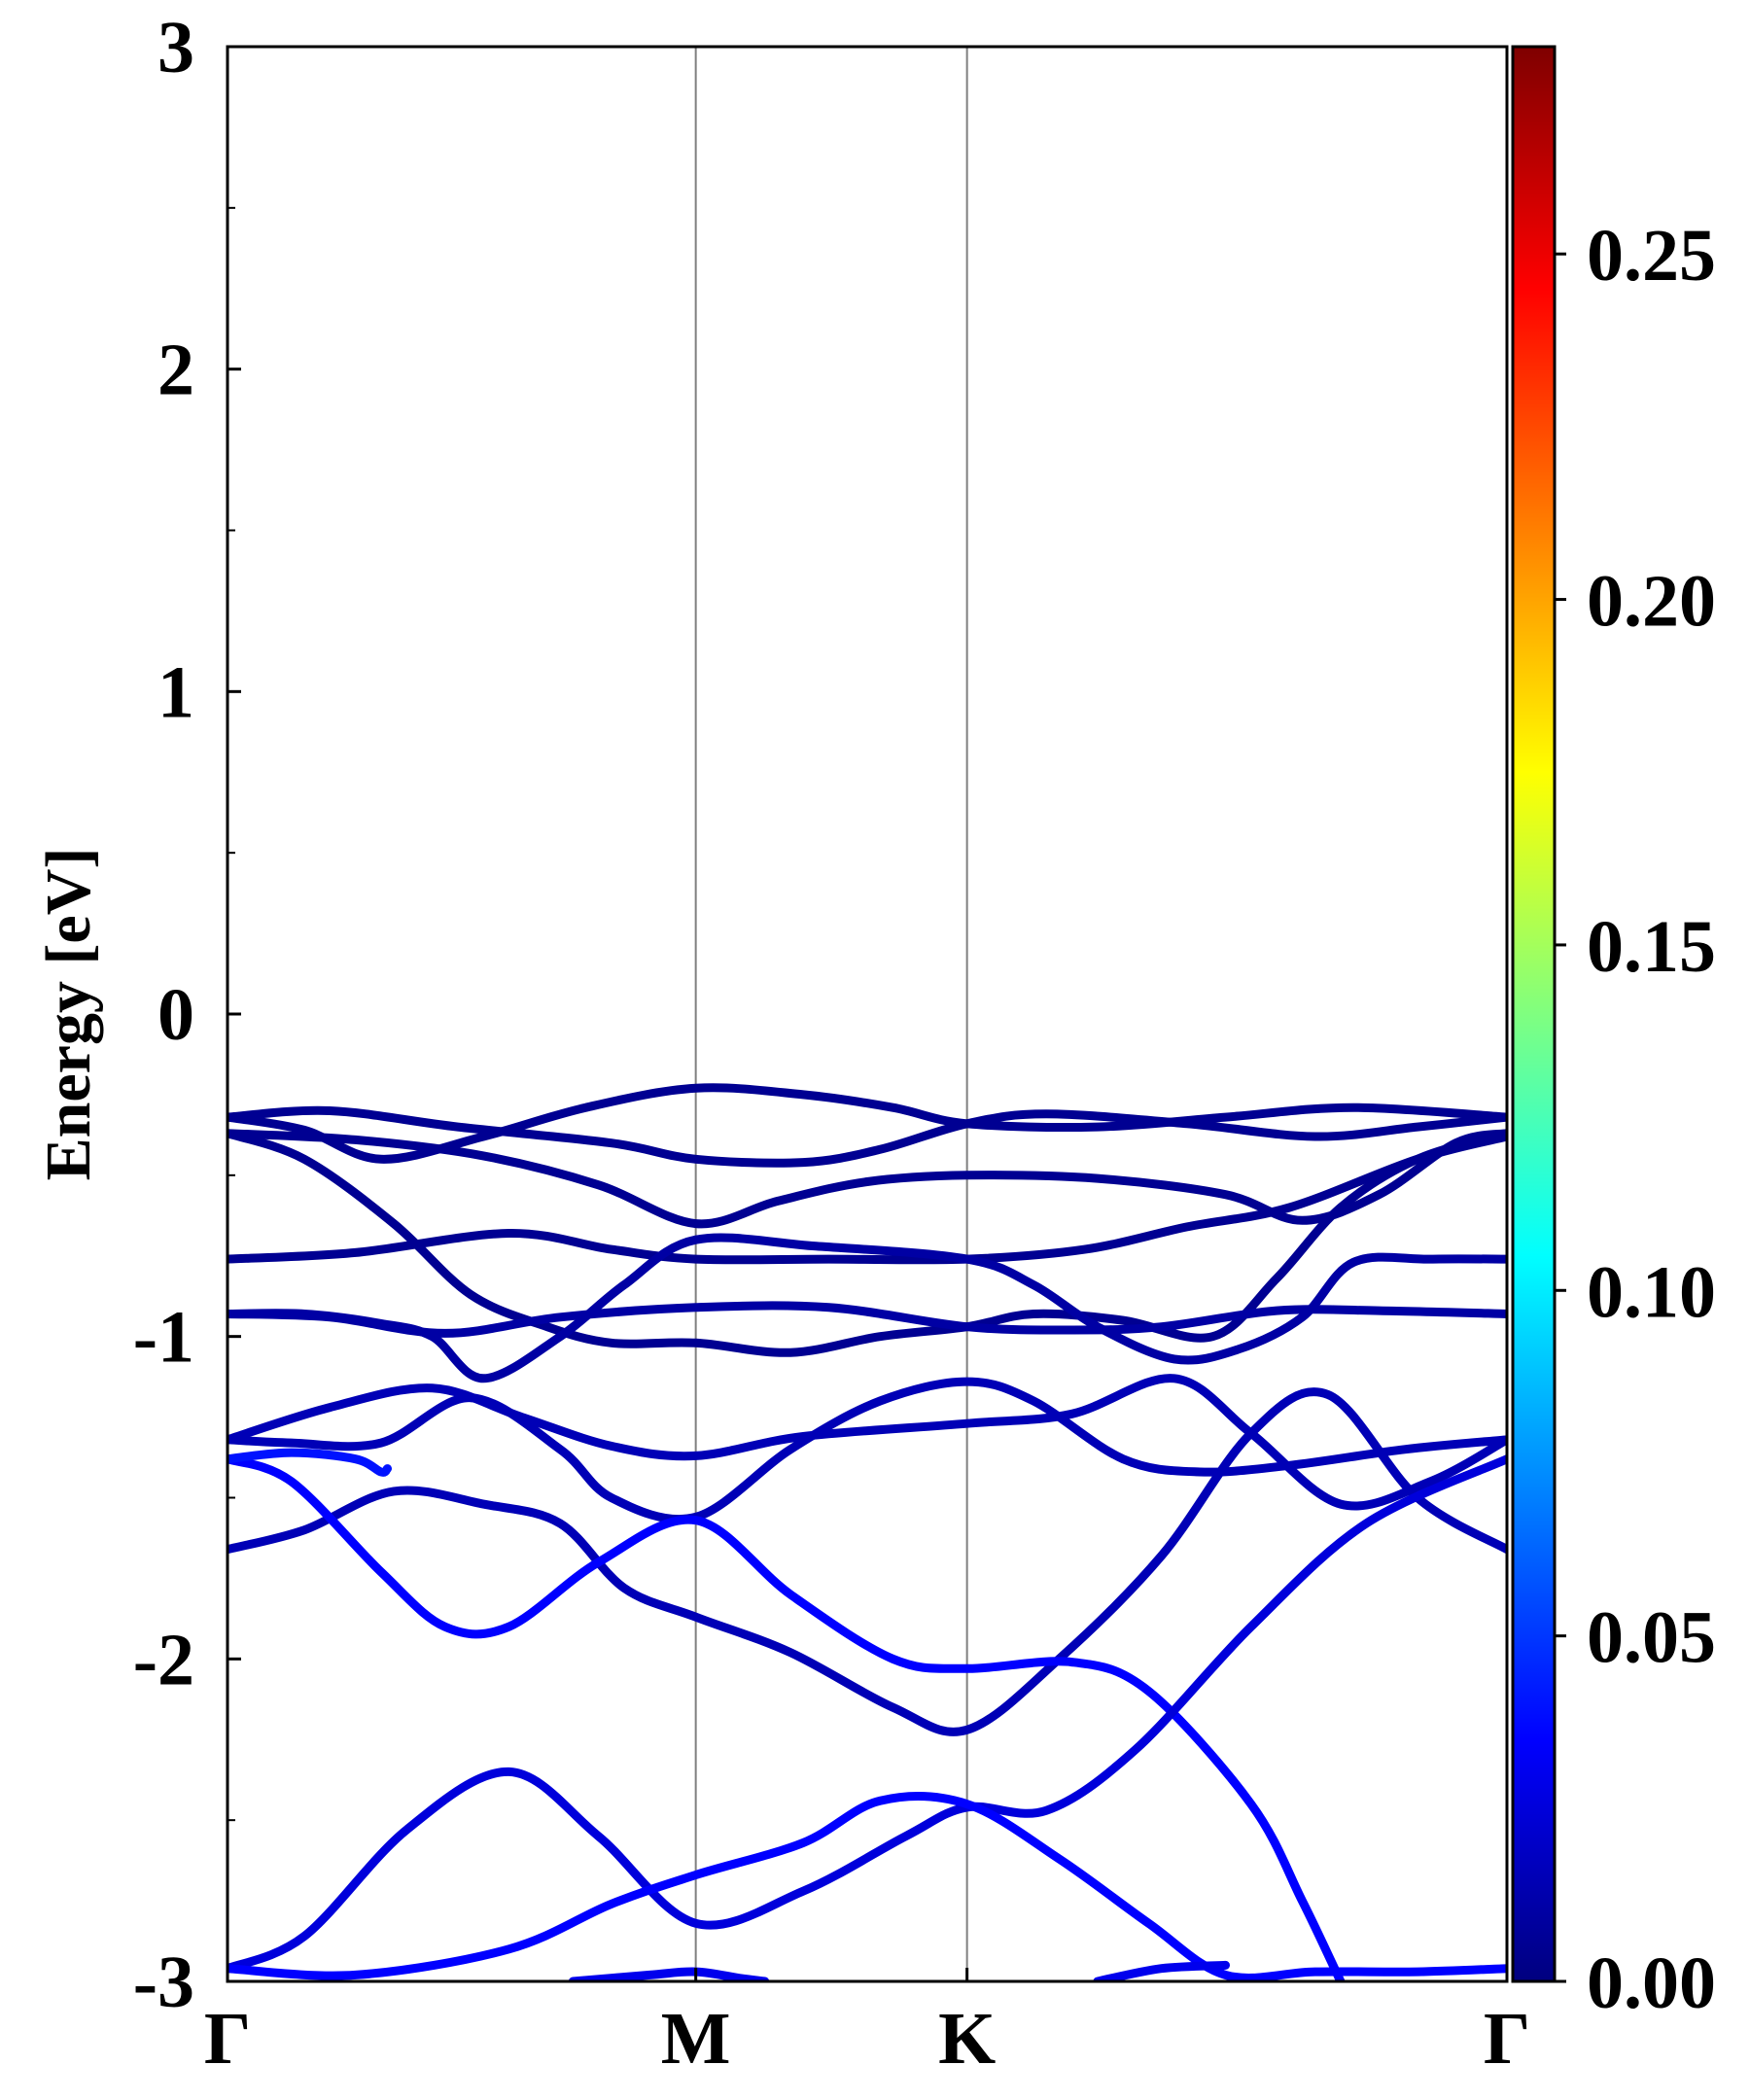  I want to click on colorbar-tick-label: 0.00, so click(1651, 1983).